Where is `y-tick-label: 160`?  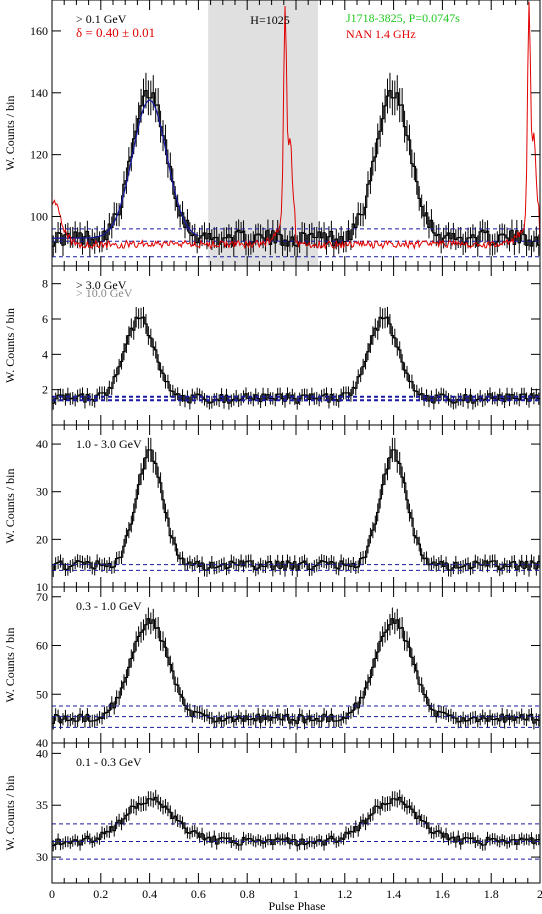
y-tick-label: 160 is located at coordinates (39, 31).